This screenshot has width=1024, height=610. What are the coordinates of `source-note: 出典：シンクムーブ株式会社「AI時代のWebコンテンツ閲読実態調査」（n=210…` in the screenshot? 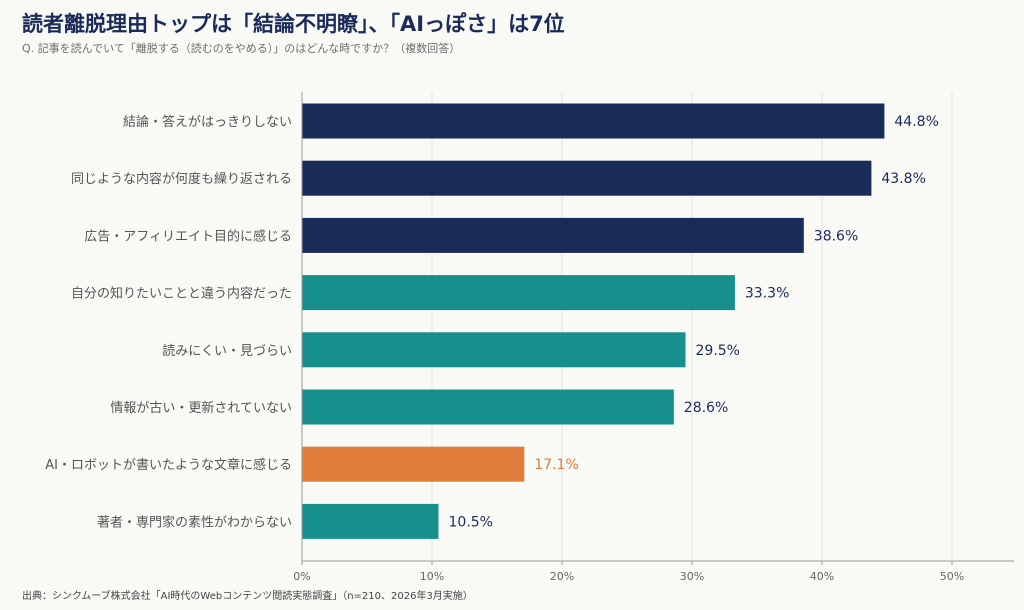 It's located at (247, 596).